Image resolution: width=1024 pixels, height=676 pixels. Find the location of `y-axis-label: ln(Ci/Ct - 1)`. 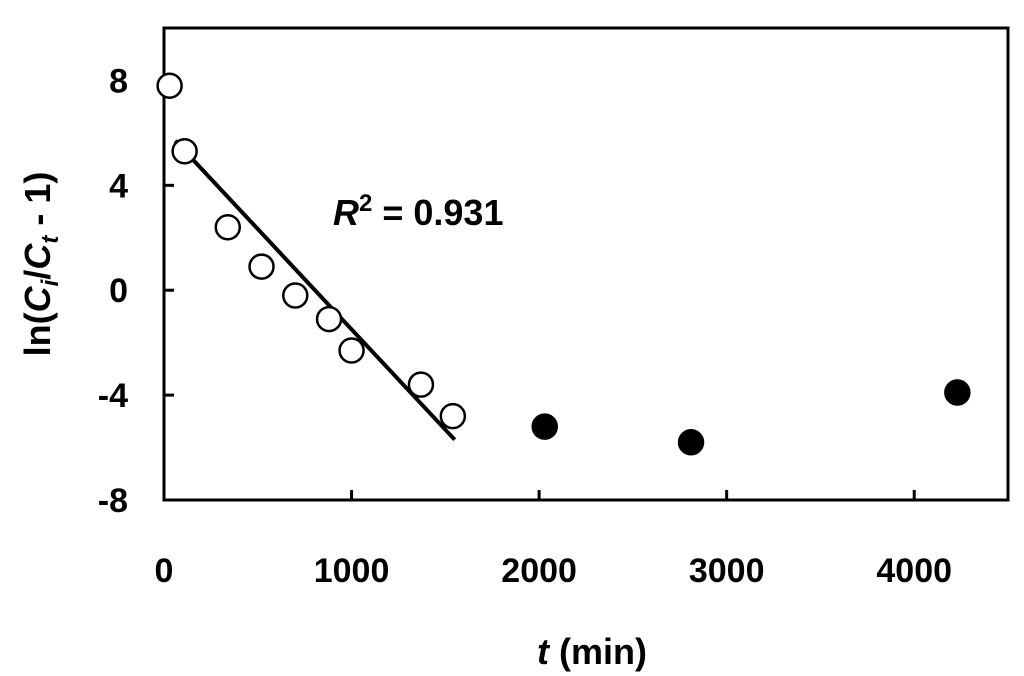

y-axis-label: ln(Ci/Ct - 1) is located at coordinates (40, 264).